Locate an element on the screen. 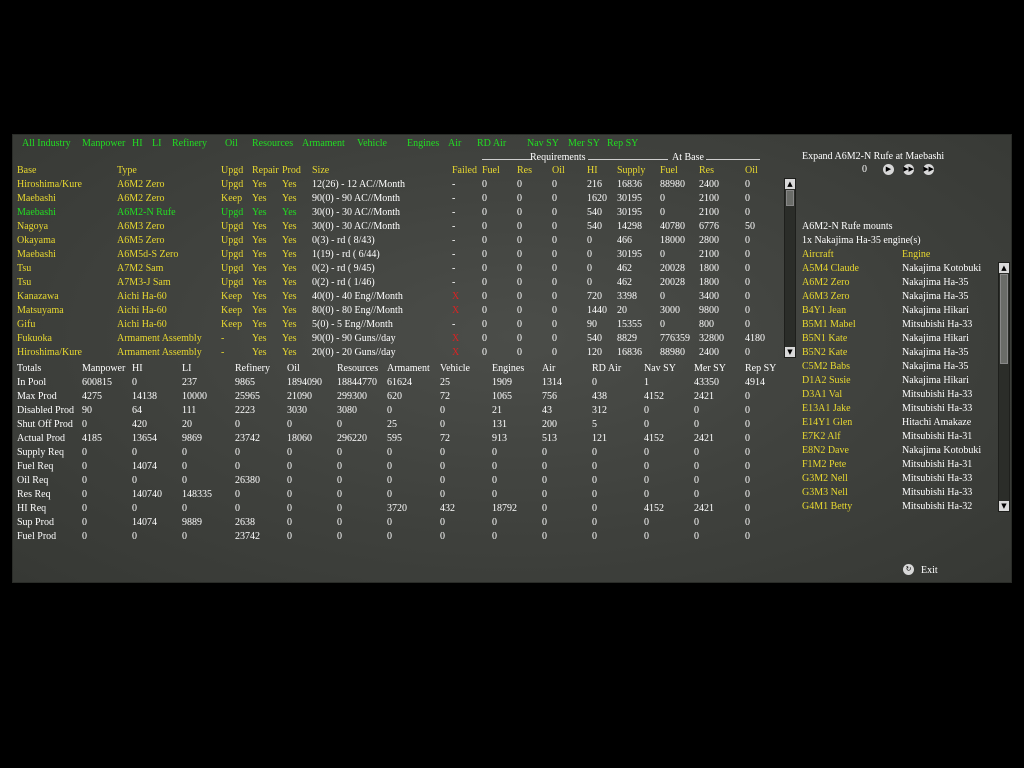 Image resolution: width=1024 pixels, height=768 pixels. nav-tab: Air is located at coordinates (455, 143).